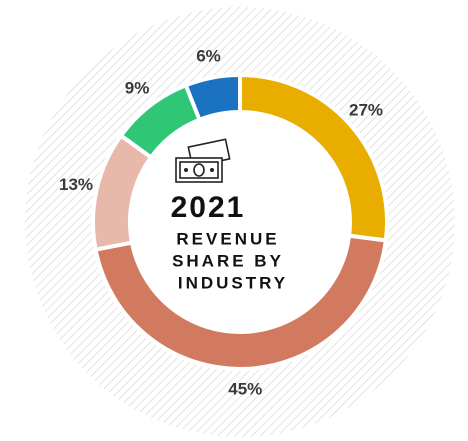 The height and width of the screenshot is (441, 468). I want to click on subtitle-line: INDUSTRY, so click(233, 282).